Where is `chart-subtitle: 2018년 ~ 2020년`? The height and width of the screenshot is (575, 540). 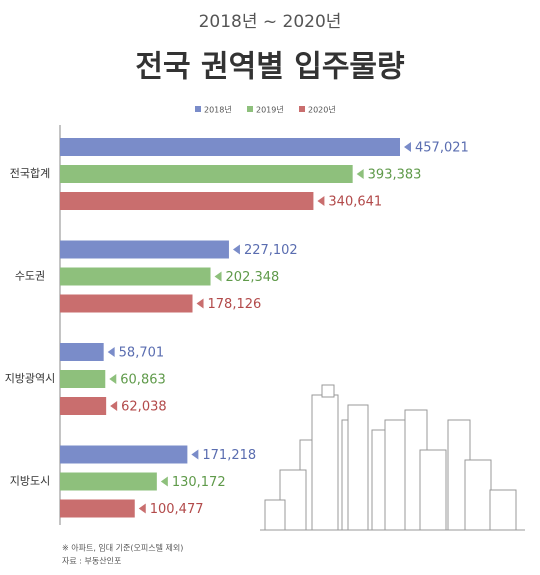
chart-subtitle: 2018년 ~ 2020년 is located at coordinates (270, 22).